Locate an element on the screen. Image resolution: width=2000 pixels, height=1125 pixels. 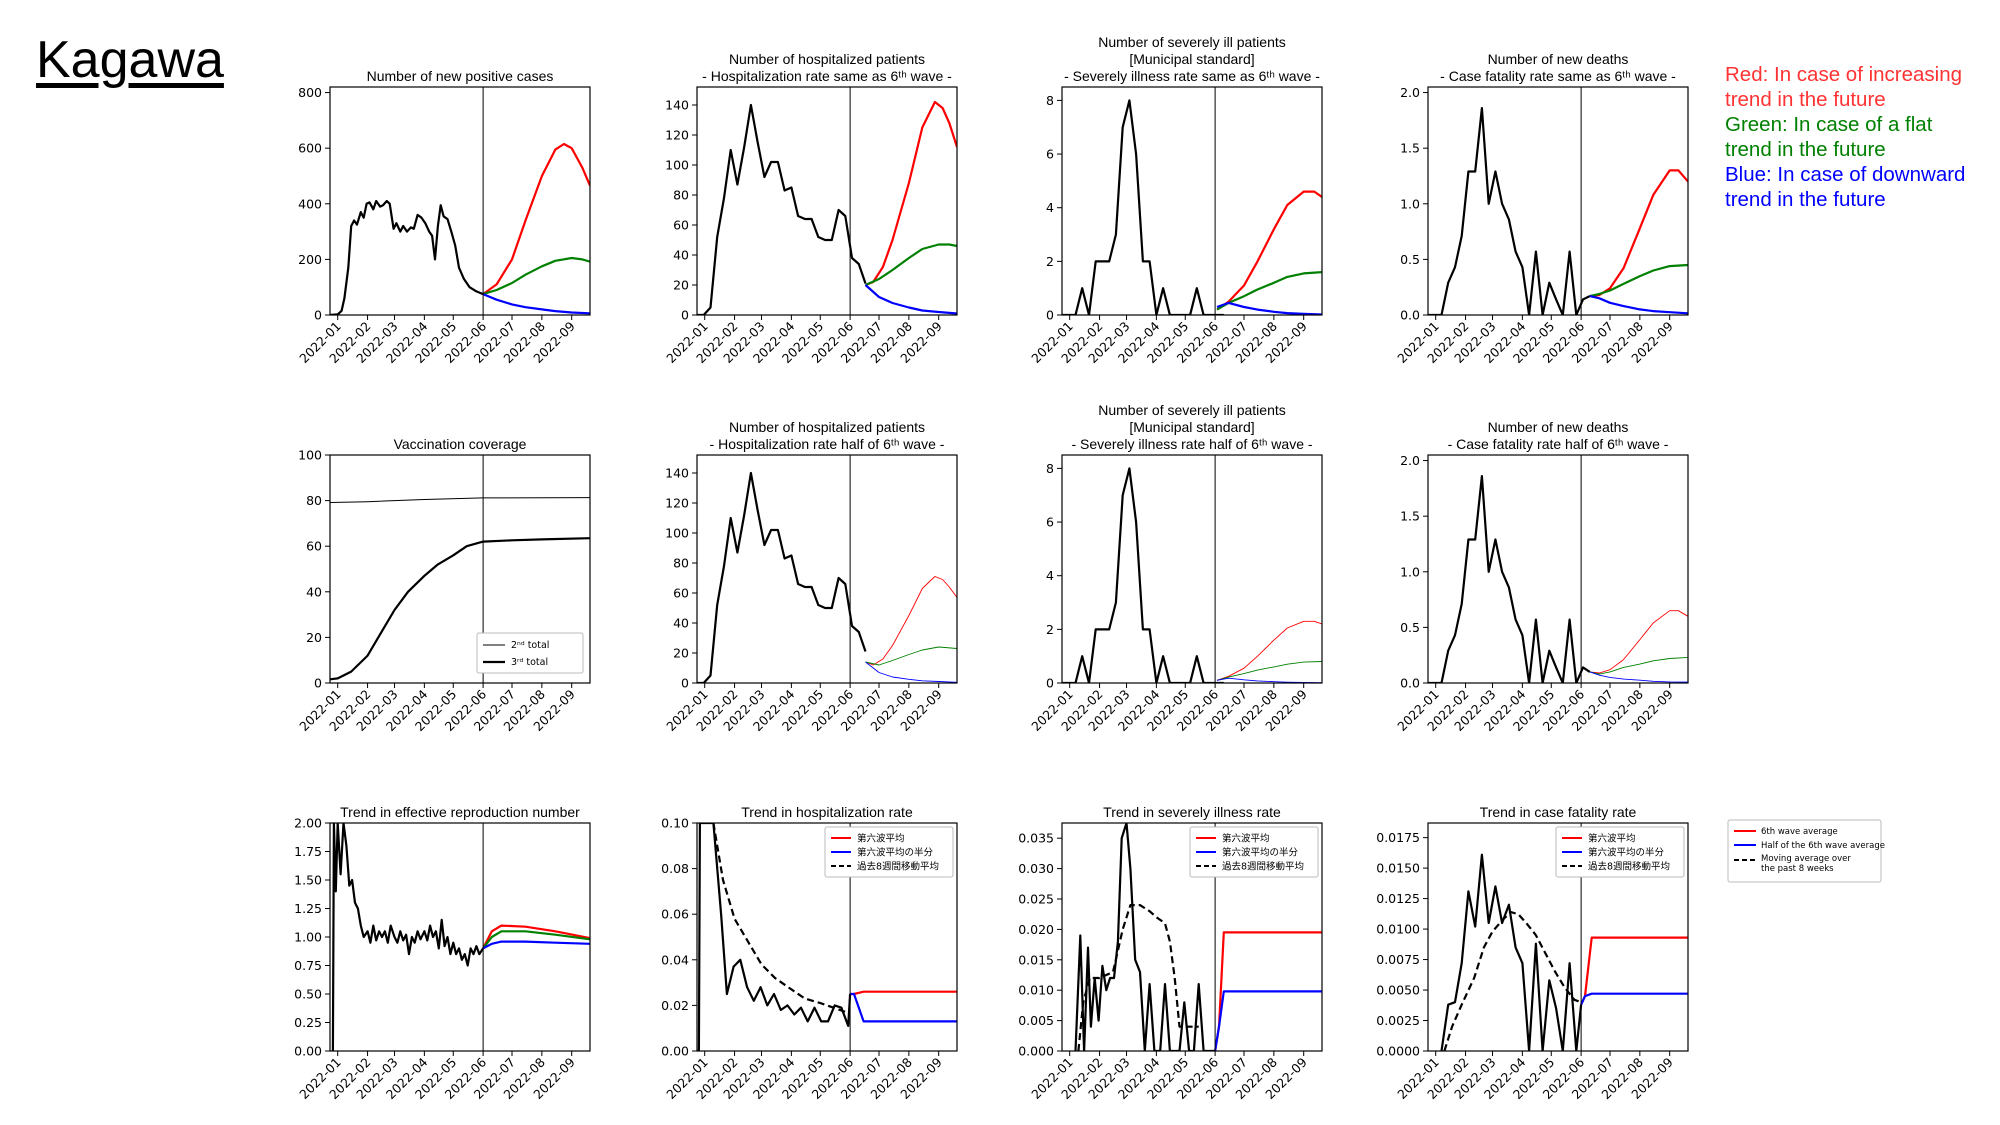
chart-title: - Case fatality rate same as 6ᵗʰ wave - is located at coordinates (1558, 76).